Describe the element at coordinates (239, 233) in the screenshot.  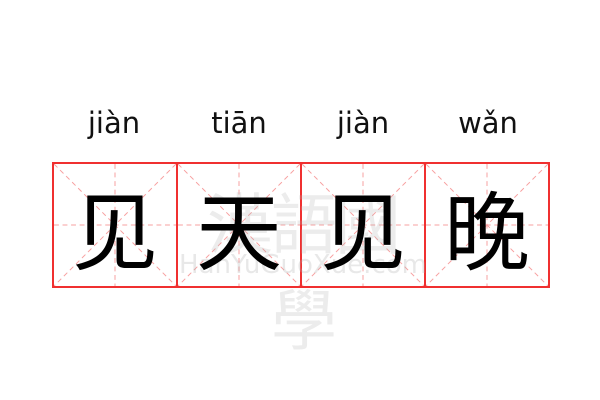
I see `character: 天` at that location.